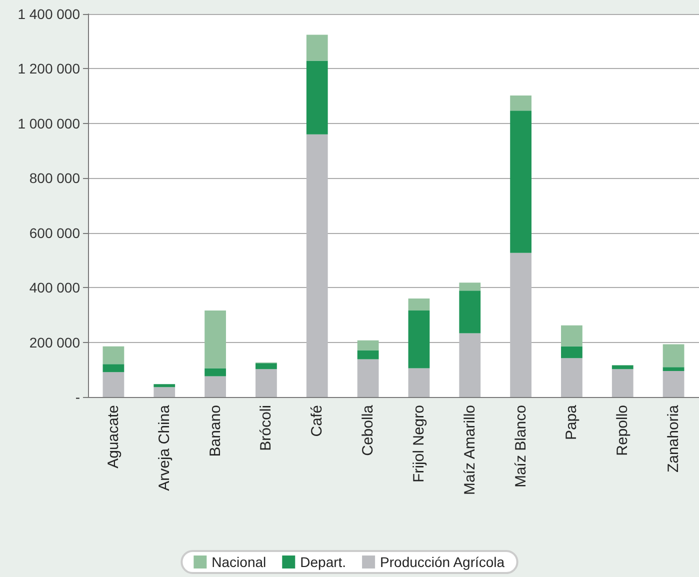 The image size is (699, 577). What do you see at coordinates (521, 446) in the screenshot?
I see `x-tick-label: Maíz Blanco` at bounding box center [521, 446].